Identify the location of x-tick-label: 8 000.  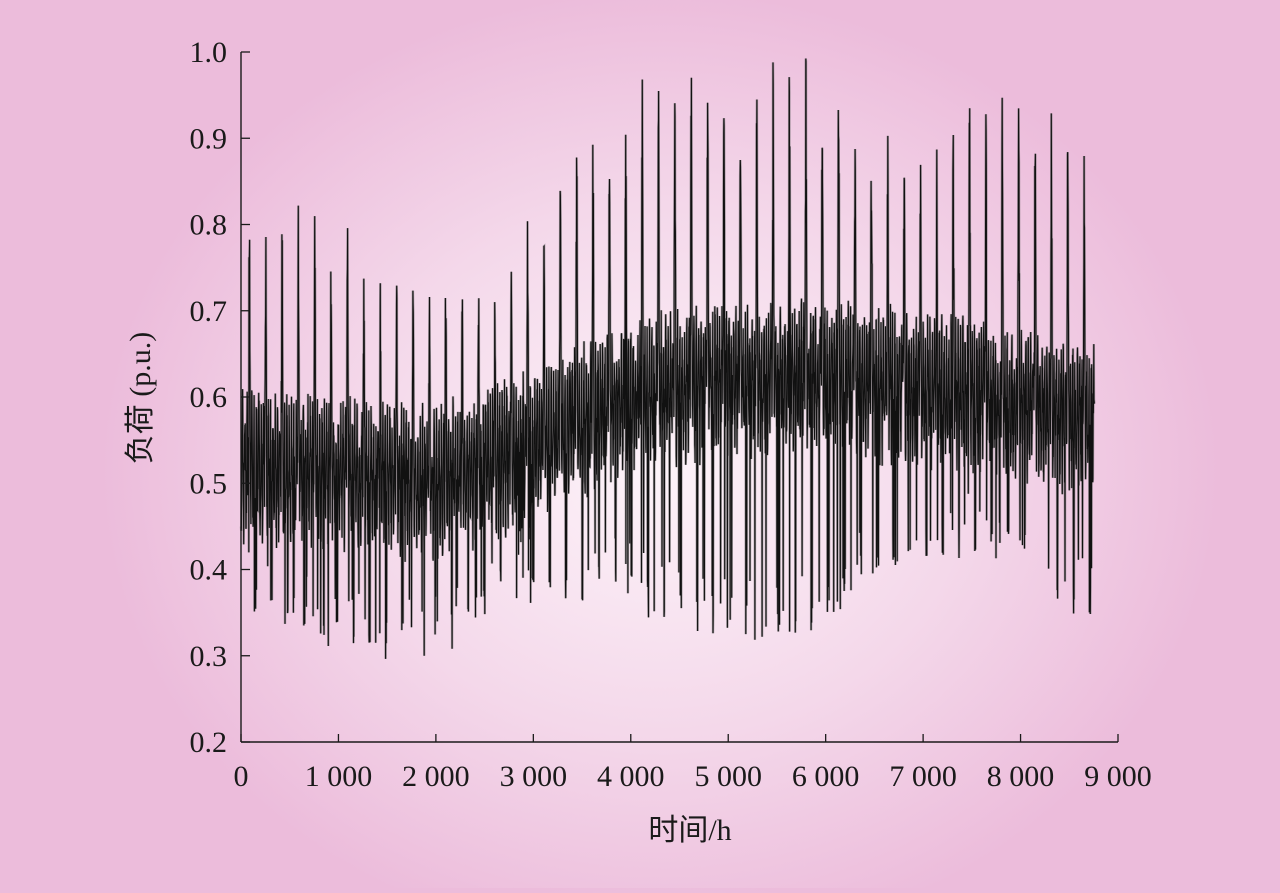
(1021, 776).